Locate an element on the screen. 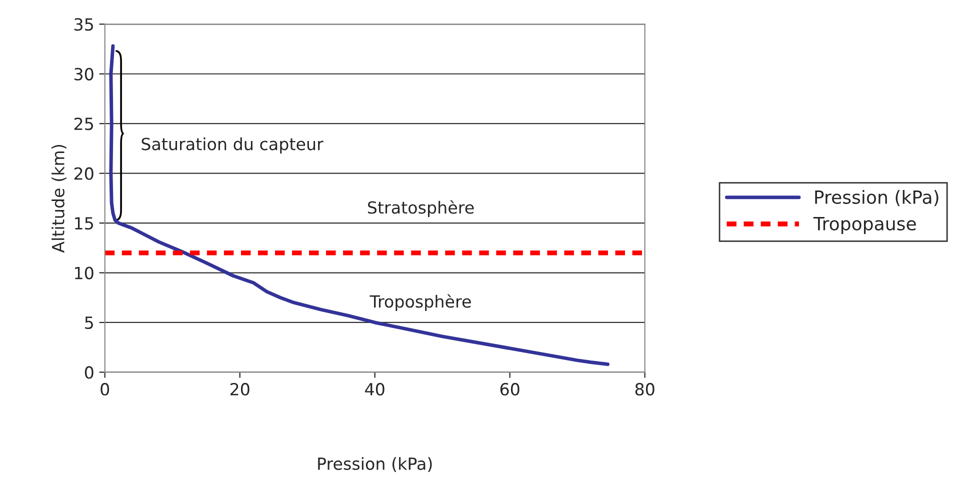 Image resolution: width=980 pixels, height=493 pixels. y-tick-label: 5 is located at coordinates (89, 323).